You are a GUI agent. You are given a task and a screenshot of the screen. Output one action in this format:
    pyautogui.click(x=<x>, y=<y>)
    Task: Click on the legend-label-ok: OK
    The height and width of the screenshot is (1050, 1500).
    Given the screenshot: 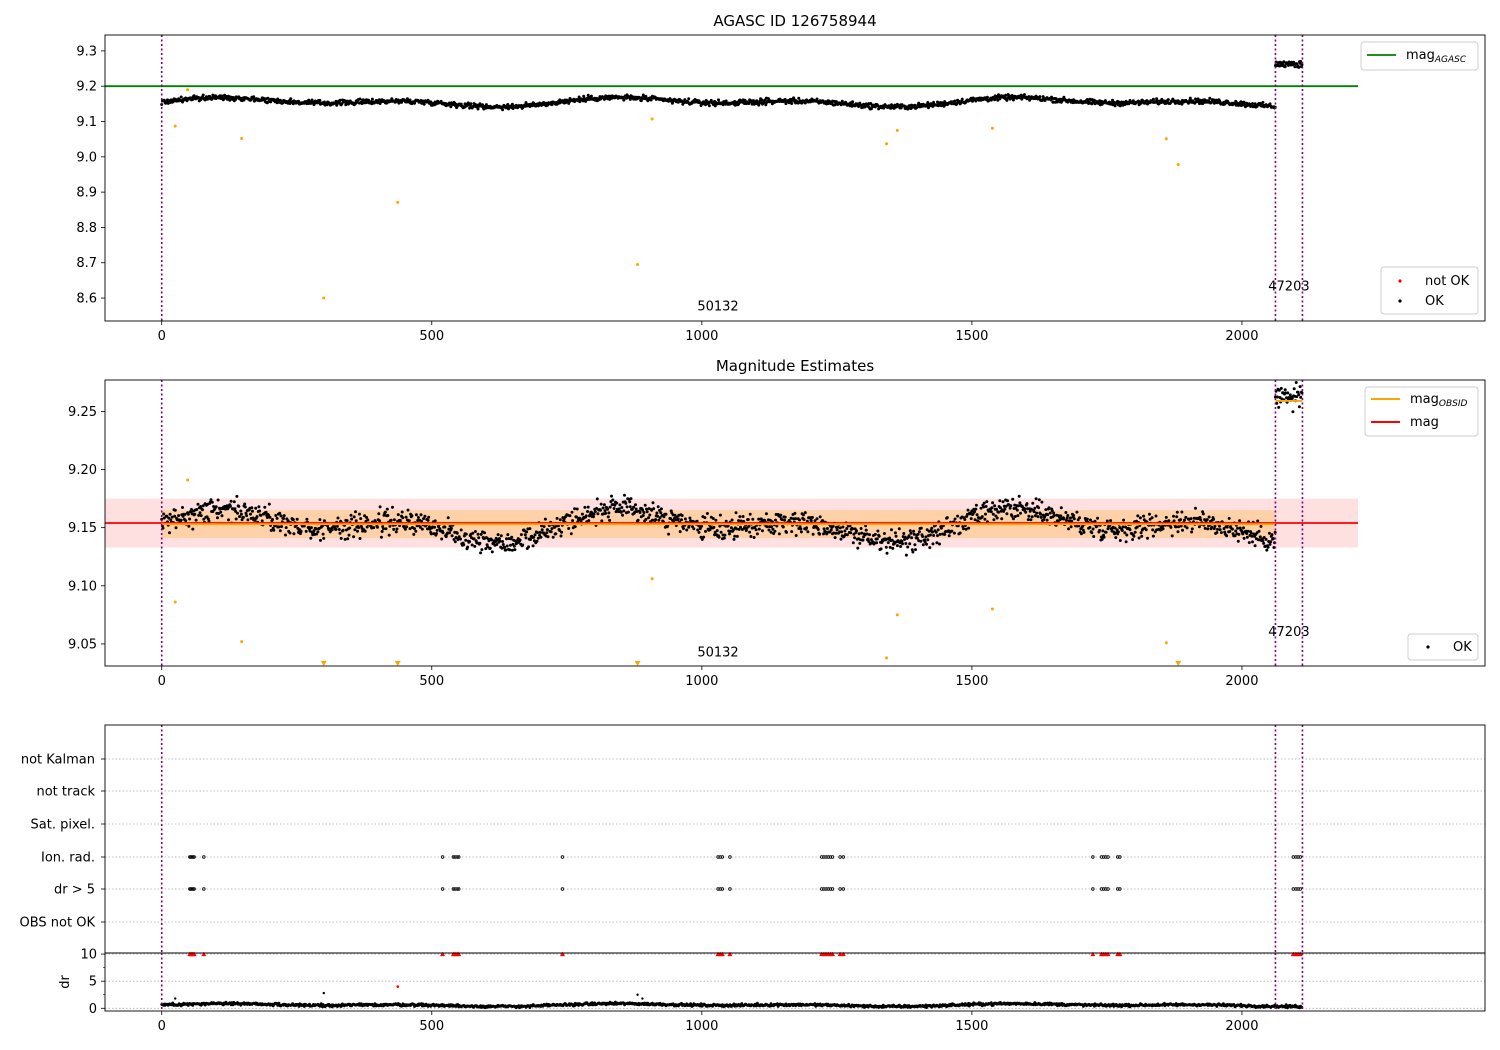 What is the action you would take?
    pyautogui.click(x=1434, y=301)
    